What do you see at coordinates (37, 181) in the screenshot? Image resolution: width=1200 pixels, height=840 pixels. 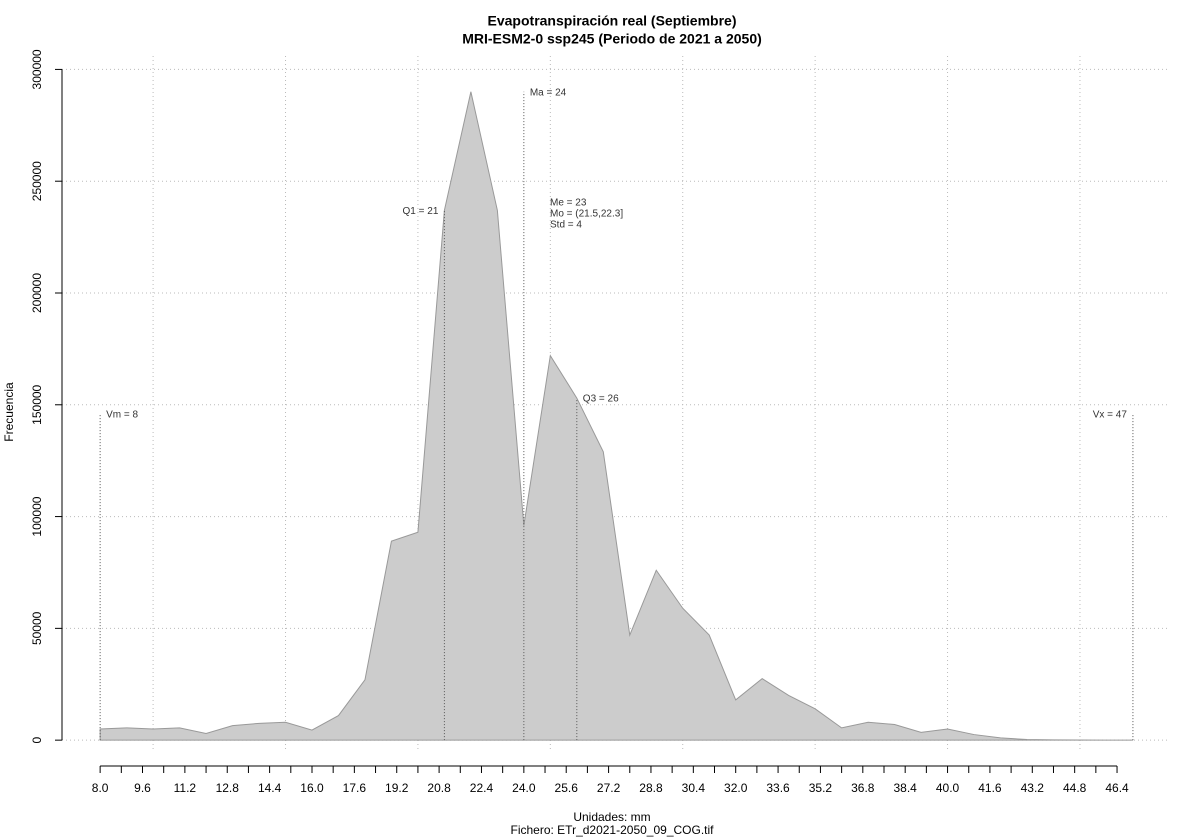 I see `y-tick-label: 250000` at bounding box center [37, 181].